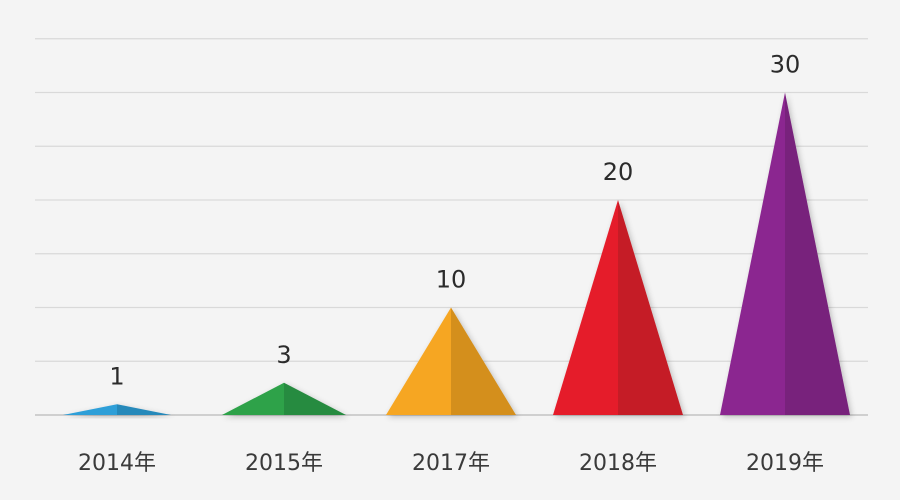 This screenshot has height=500, width=900. Describe the element at coordinates (451, 280) in the screenshot. I see `data-label: 10` at that location.